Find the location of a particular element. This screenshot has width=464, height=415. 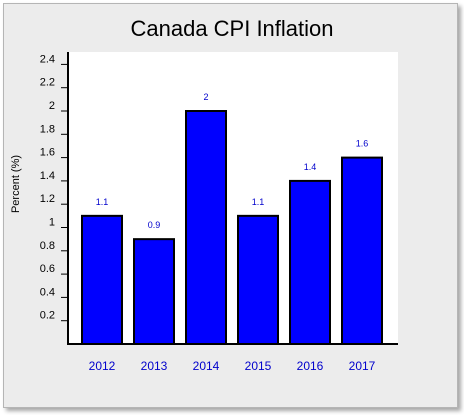

category-label: 2013 is located at coordinates (154, 366).